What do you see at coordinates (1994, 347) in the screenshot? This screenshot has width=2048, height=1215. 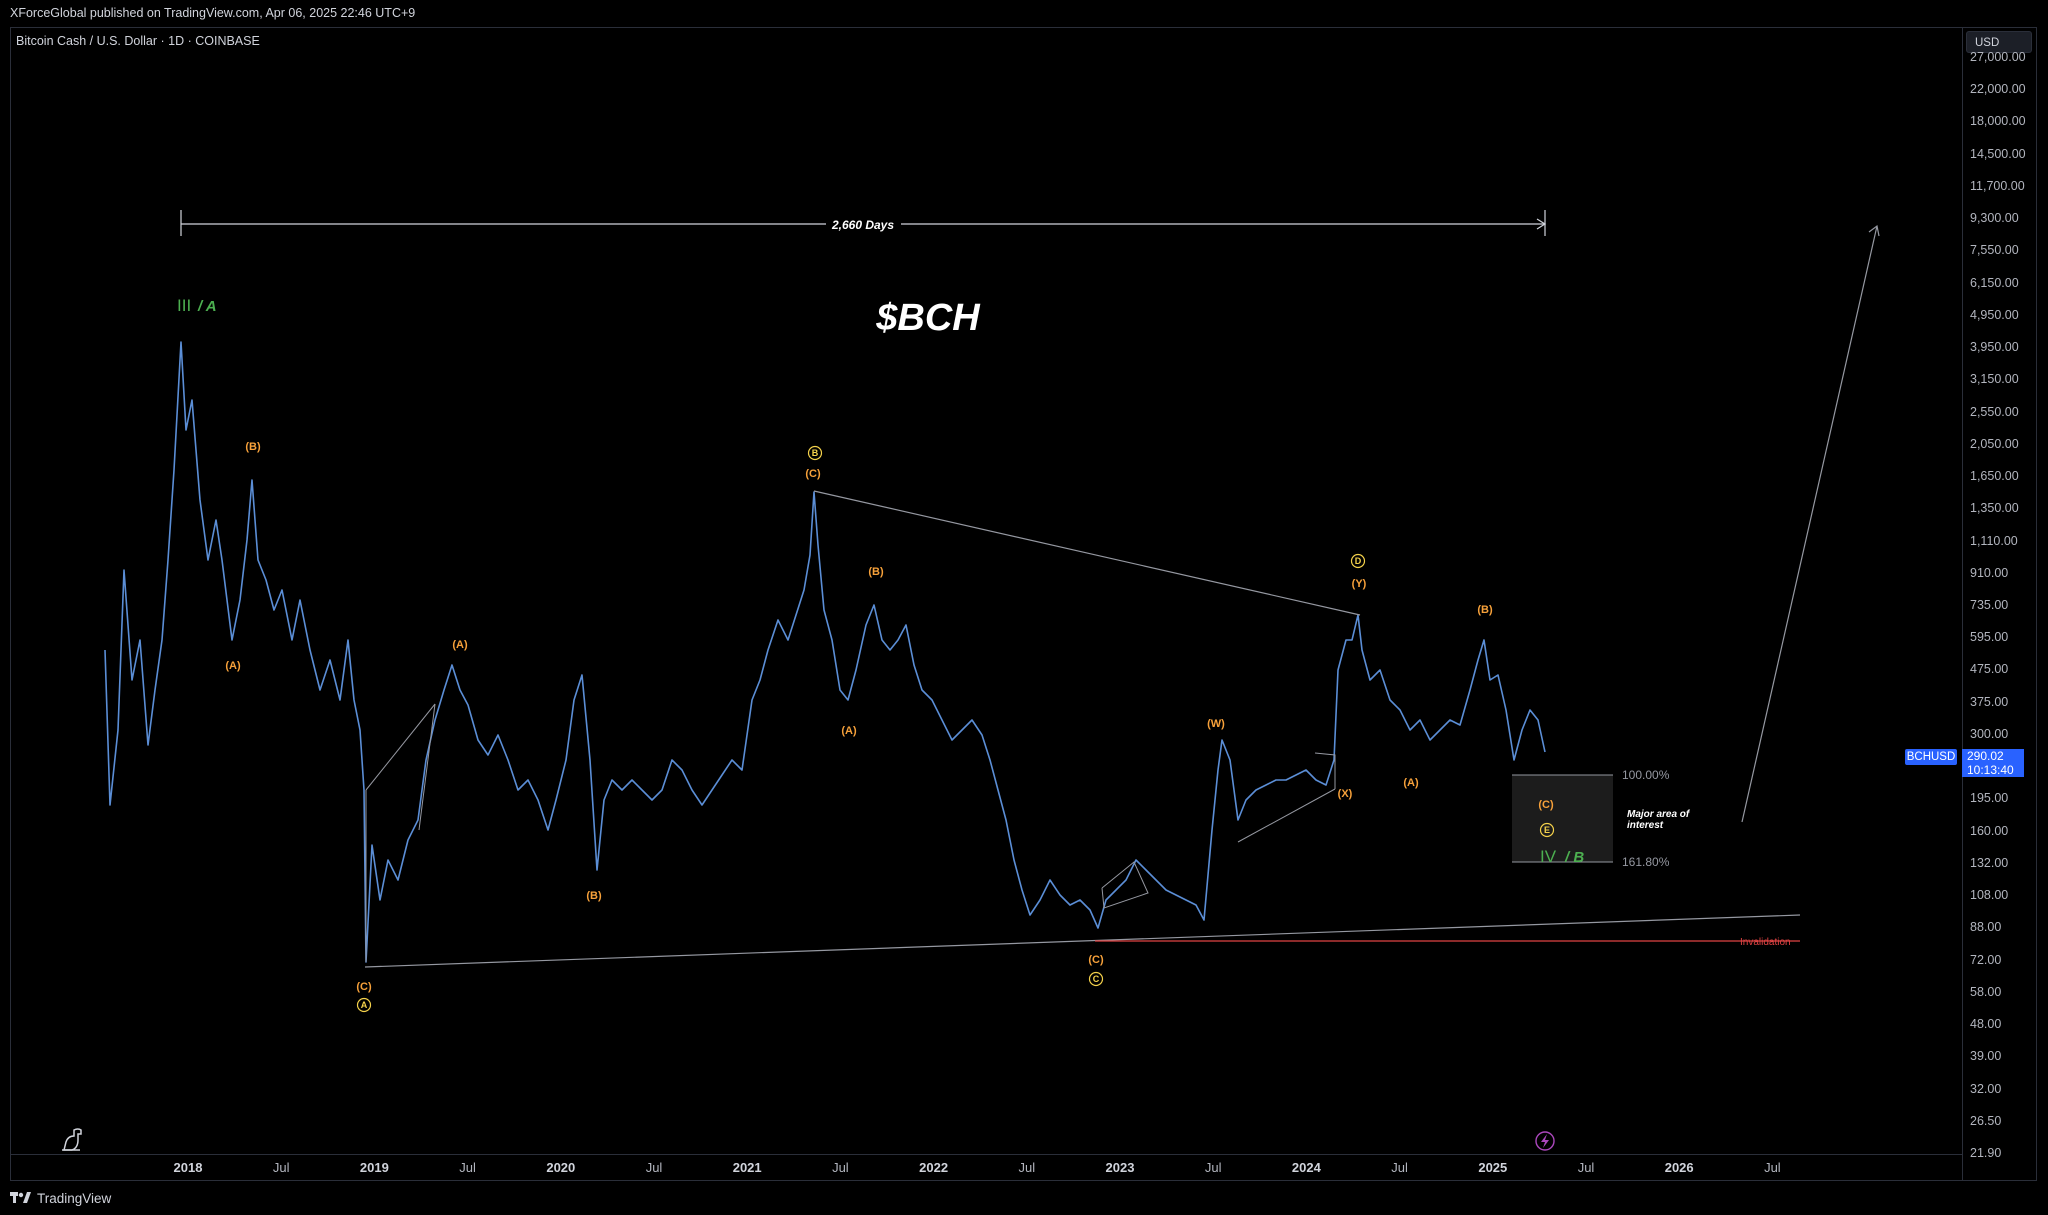 I see `price-tick: 3,950.00` at bounding box center [1994, 347].